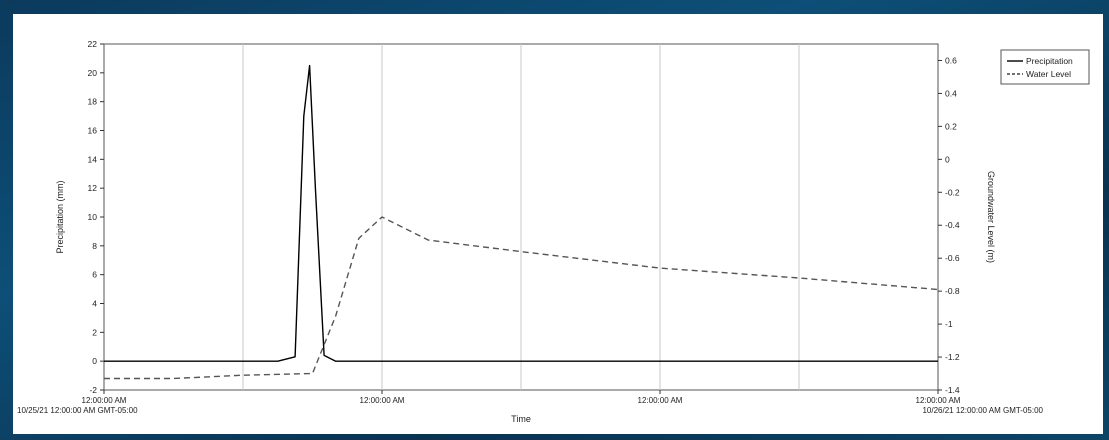  Describe the element at coordinates (951, 126) in the screenshot. I see `right-tick-label-2: 0.2` at that location.